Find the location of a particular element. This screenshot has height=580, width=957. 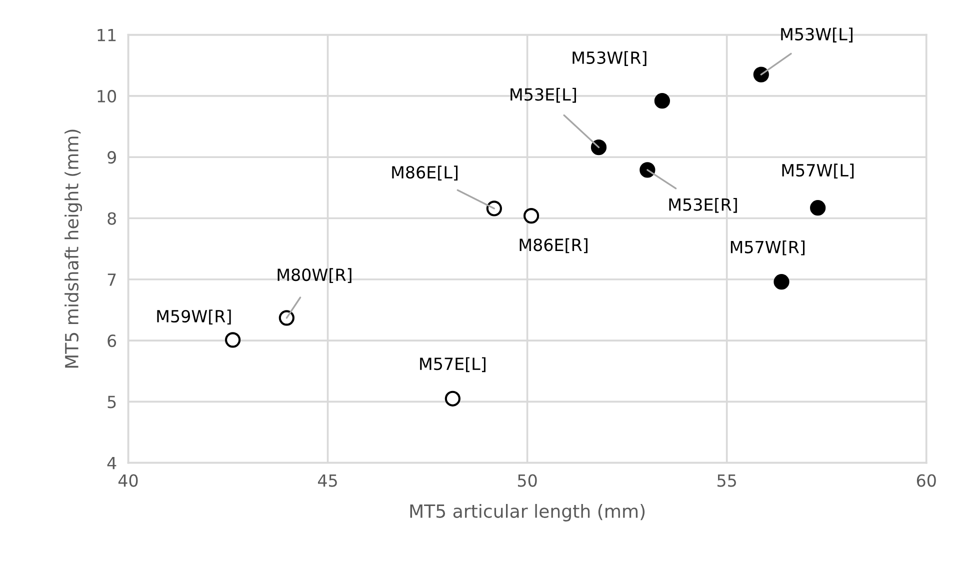

annotation: M53W[L] is located at coordinates (816, 35).